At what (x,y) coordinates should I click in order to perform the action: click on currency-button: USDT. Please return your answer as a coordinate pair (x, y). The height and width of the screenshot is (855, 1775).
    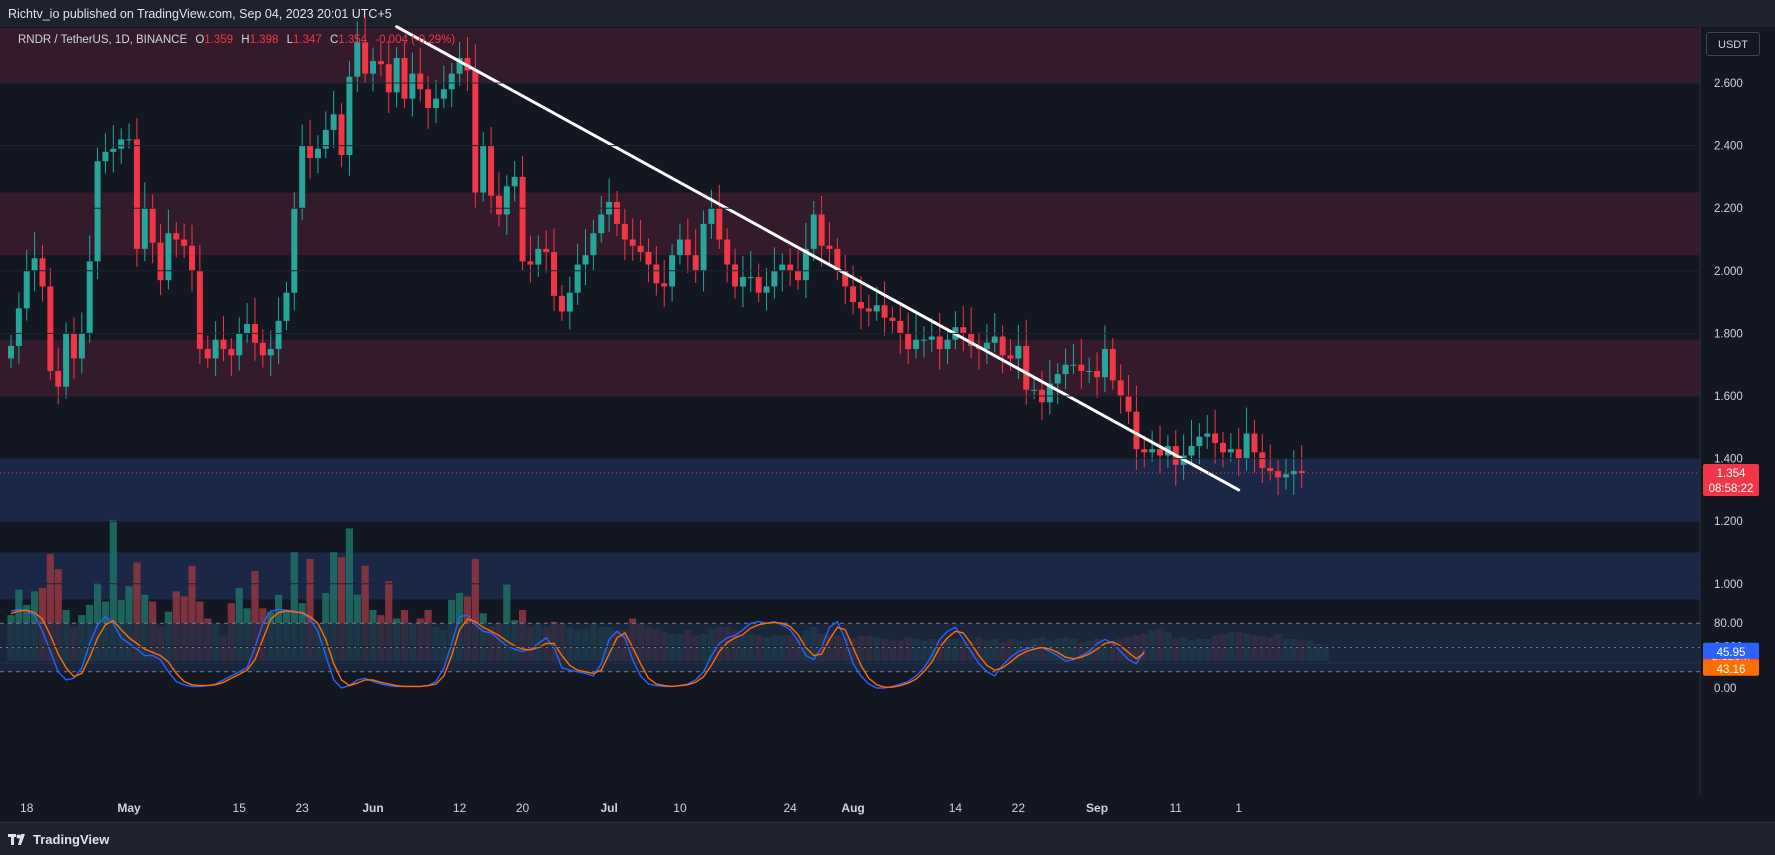
    Looking at the image, I should click on (1733, 44).